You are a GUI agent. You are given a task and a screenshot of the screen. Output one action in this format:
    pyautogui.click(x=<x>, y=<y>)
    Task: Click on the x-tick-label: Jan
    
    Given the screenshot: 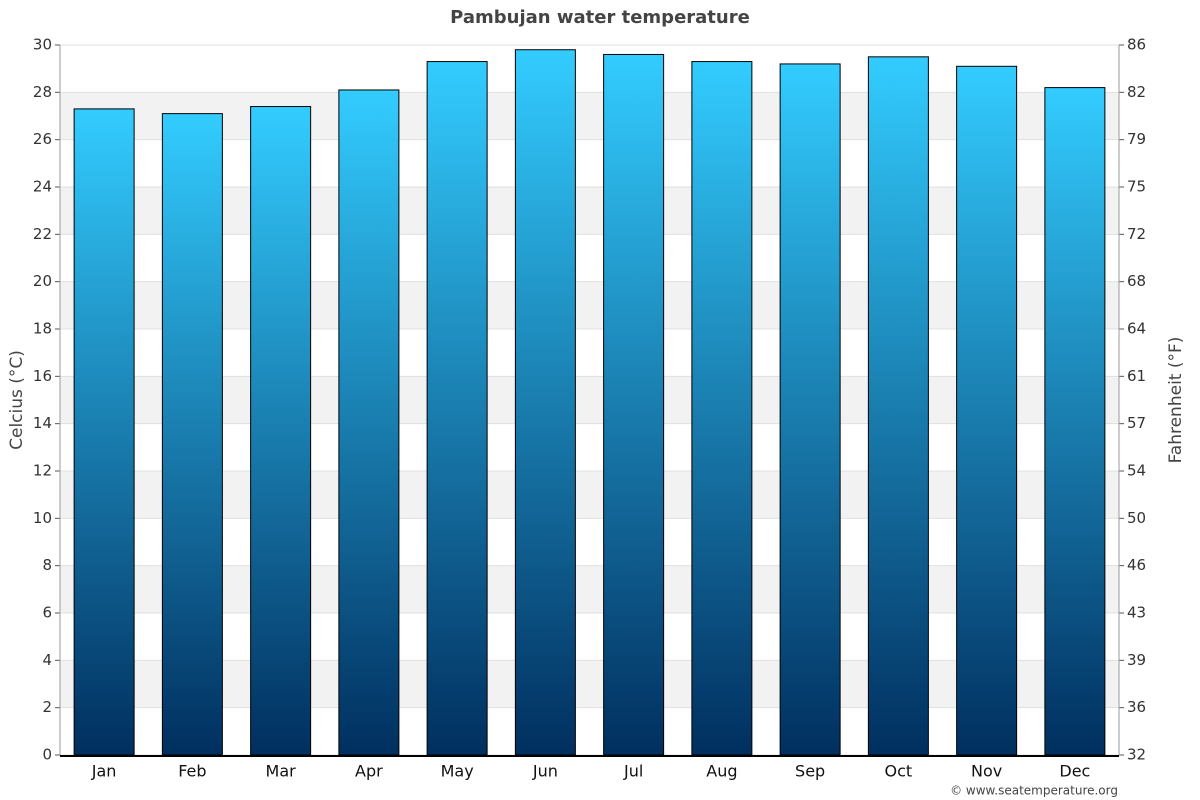 What is the action you would take?
    pyautogui.click(x=104, y=771)
    